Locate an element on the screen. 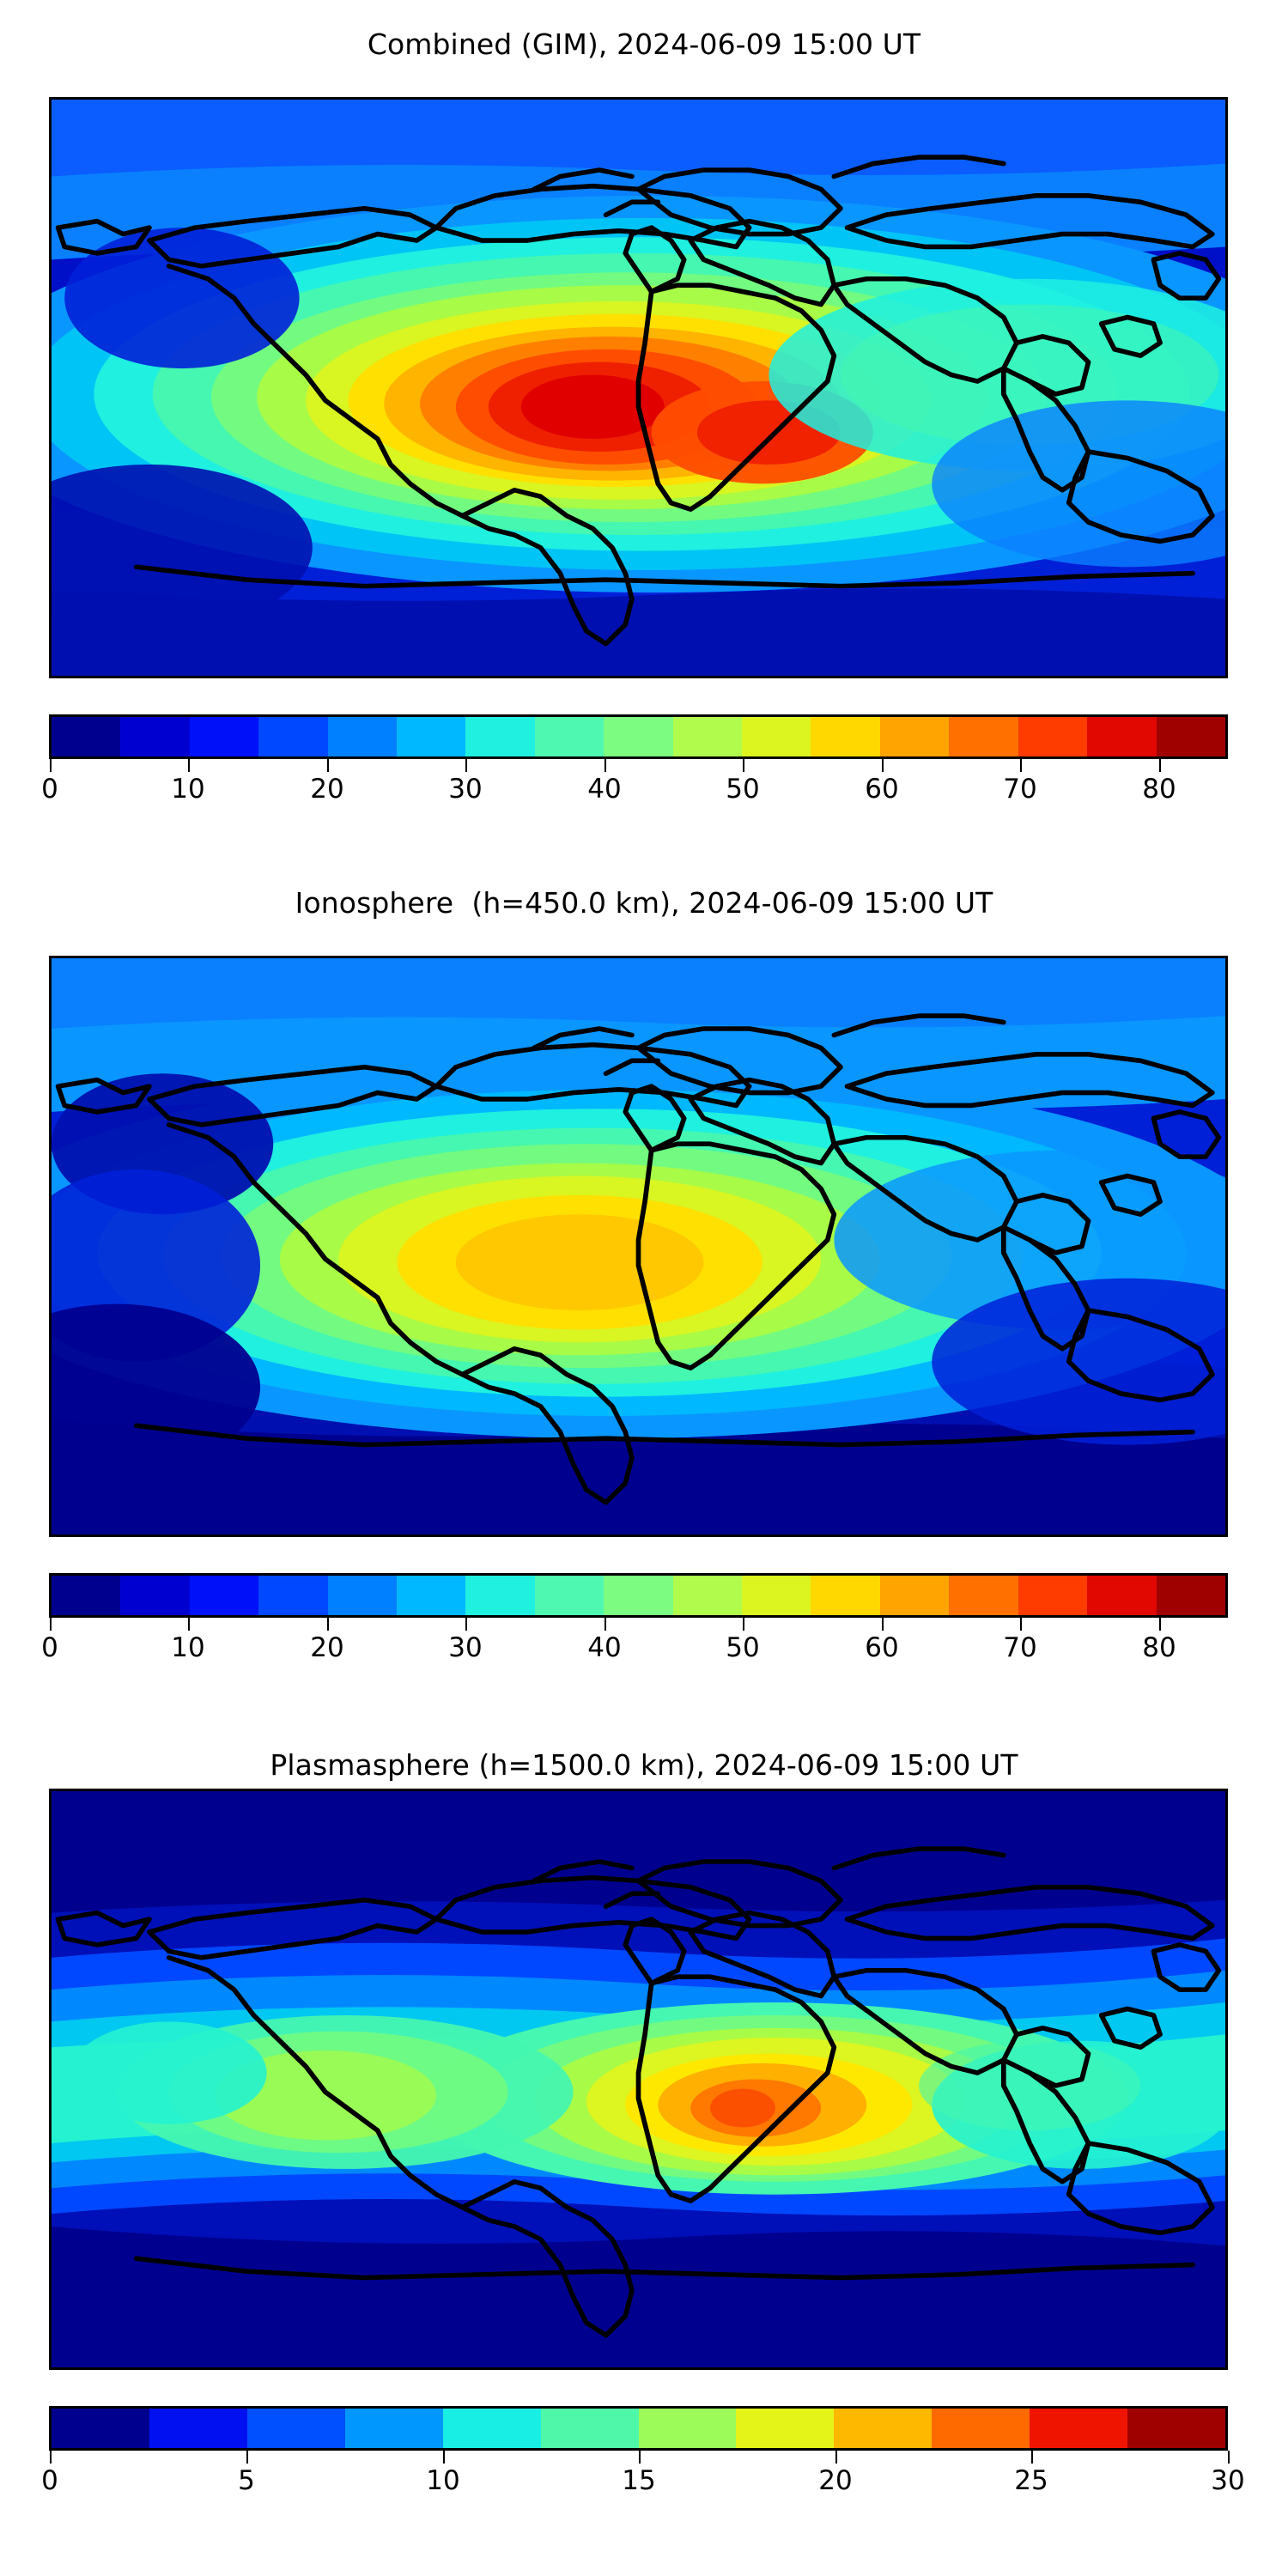 This screenshot has height=2576, width=1288. colorbar-ticks-plasmasphere: 0 5 10 15 20 25 30 is located at coordinates (644, 2481).